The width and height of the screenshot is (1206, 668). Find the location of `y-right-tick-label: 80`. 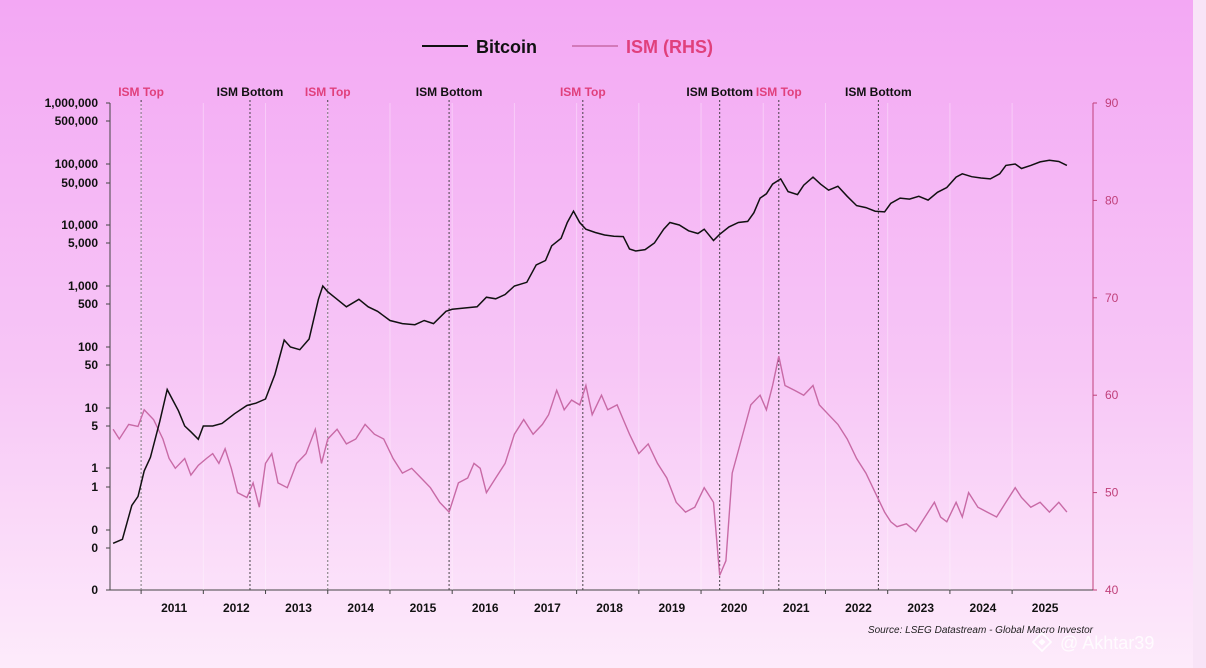

y-right-tick-label: 80 is located at coordinates (1112, 200).